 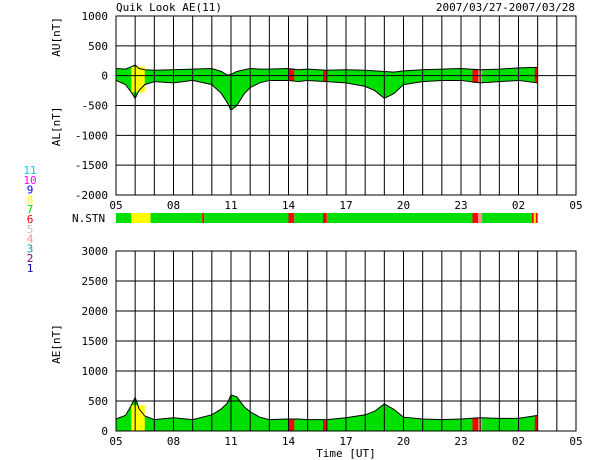 I want to click on legend-entry-4: 4, so click(x=30, y=239).